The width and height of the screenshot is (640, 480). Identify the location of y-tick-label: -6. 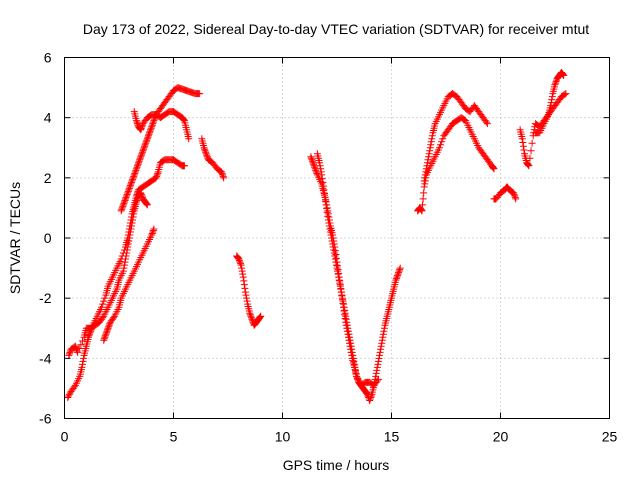
(45, 419).